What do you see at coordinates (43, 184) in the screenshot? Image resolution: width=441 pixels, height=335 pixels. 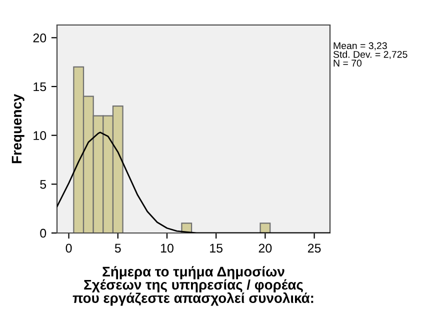 I see `y-tick-label: 5` at bounding box center [43, 184].